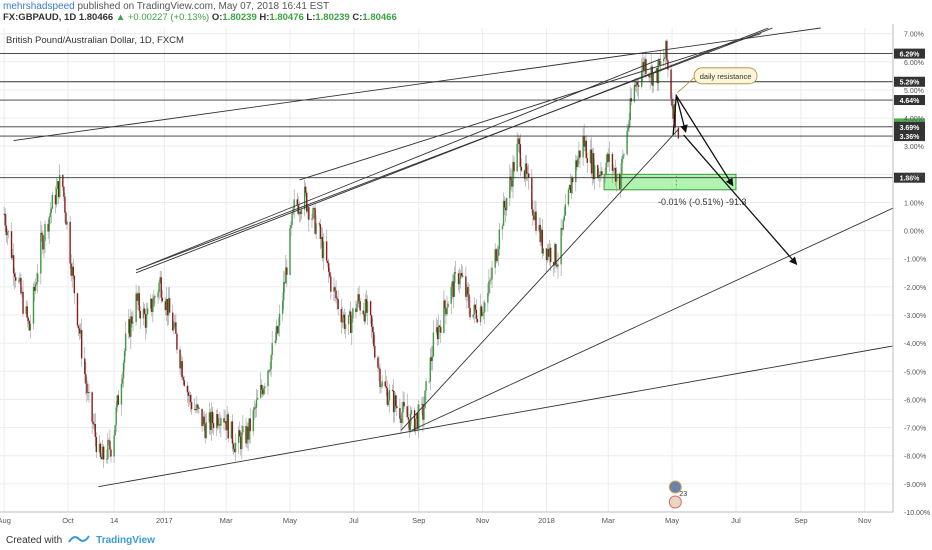  What do you see at coordinates (162, 17) in the screenshot?
I see `change-value: ▲ +0.00227 (+0.13%)` at bounding box center [162, 17].